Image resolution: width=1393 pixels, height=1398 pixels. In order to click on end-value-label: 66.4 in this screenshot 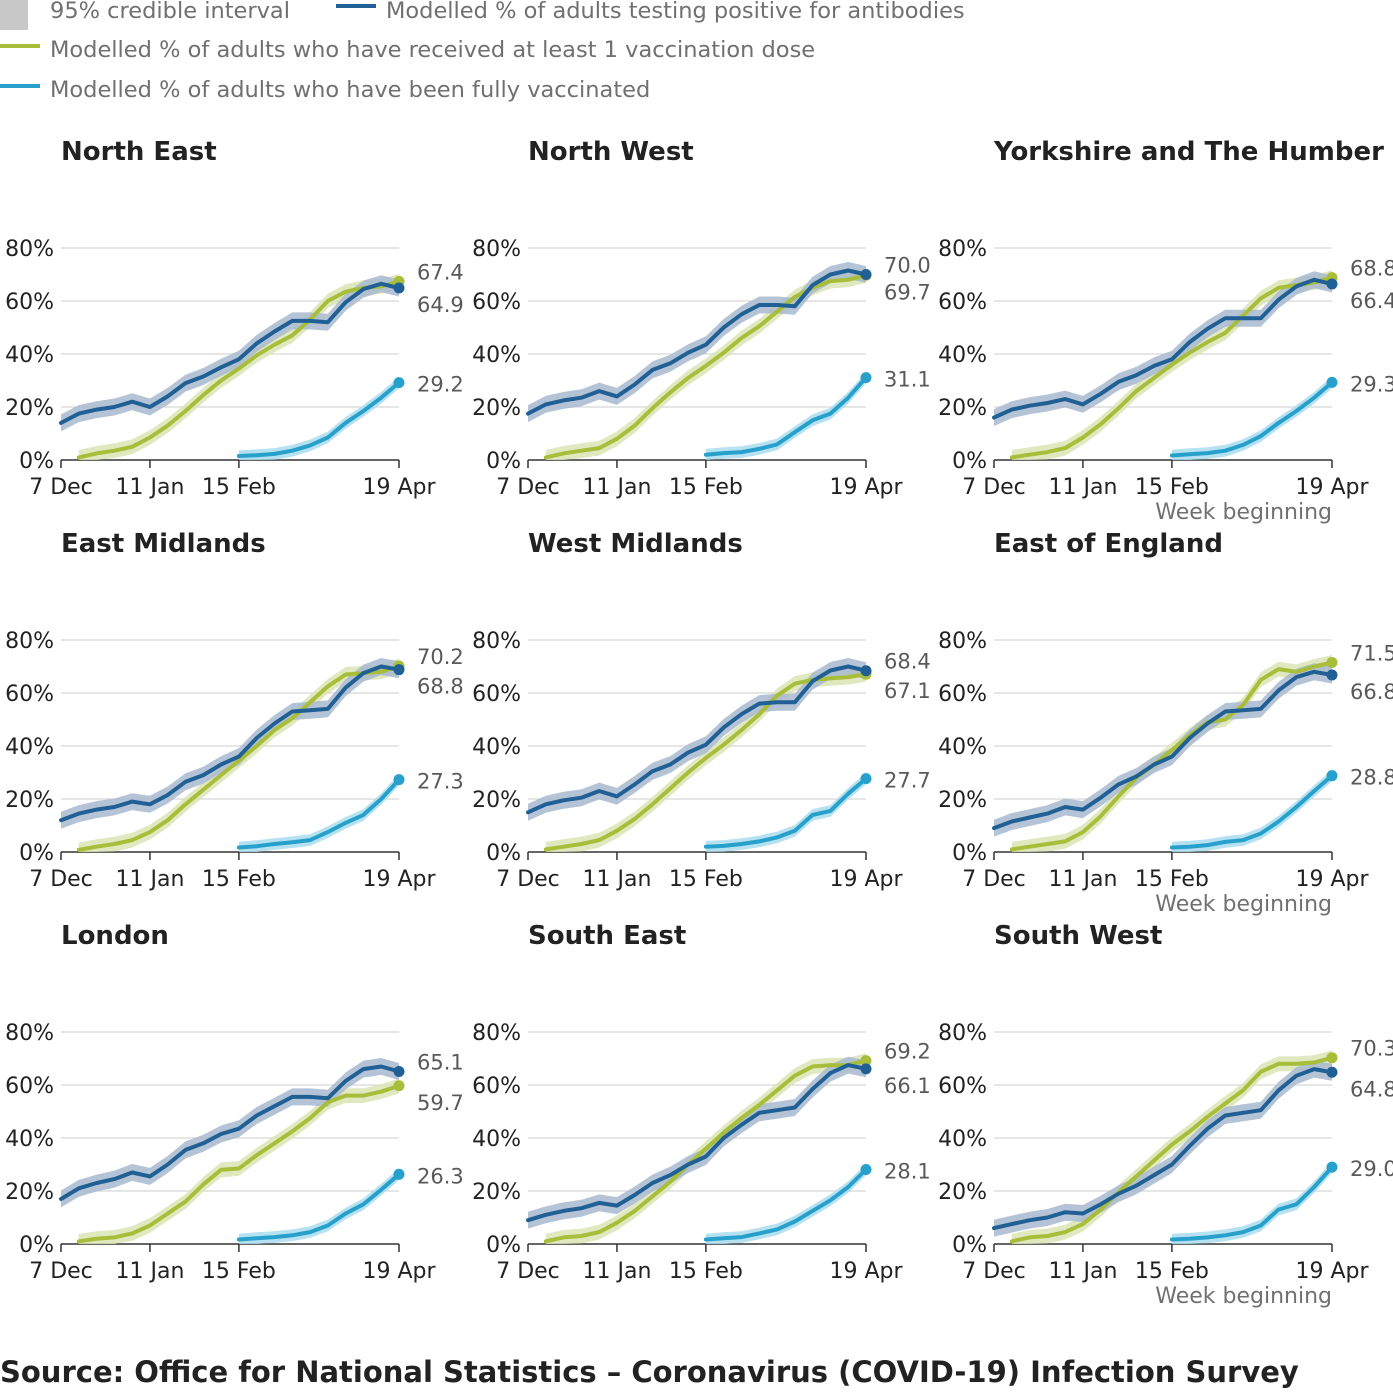, I will do `click(1371, 301)`.